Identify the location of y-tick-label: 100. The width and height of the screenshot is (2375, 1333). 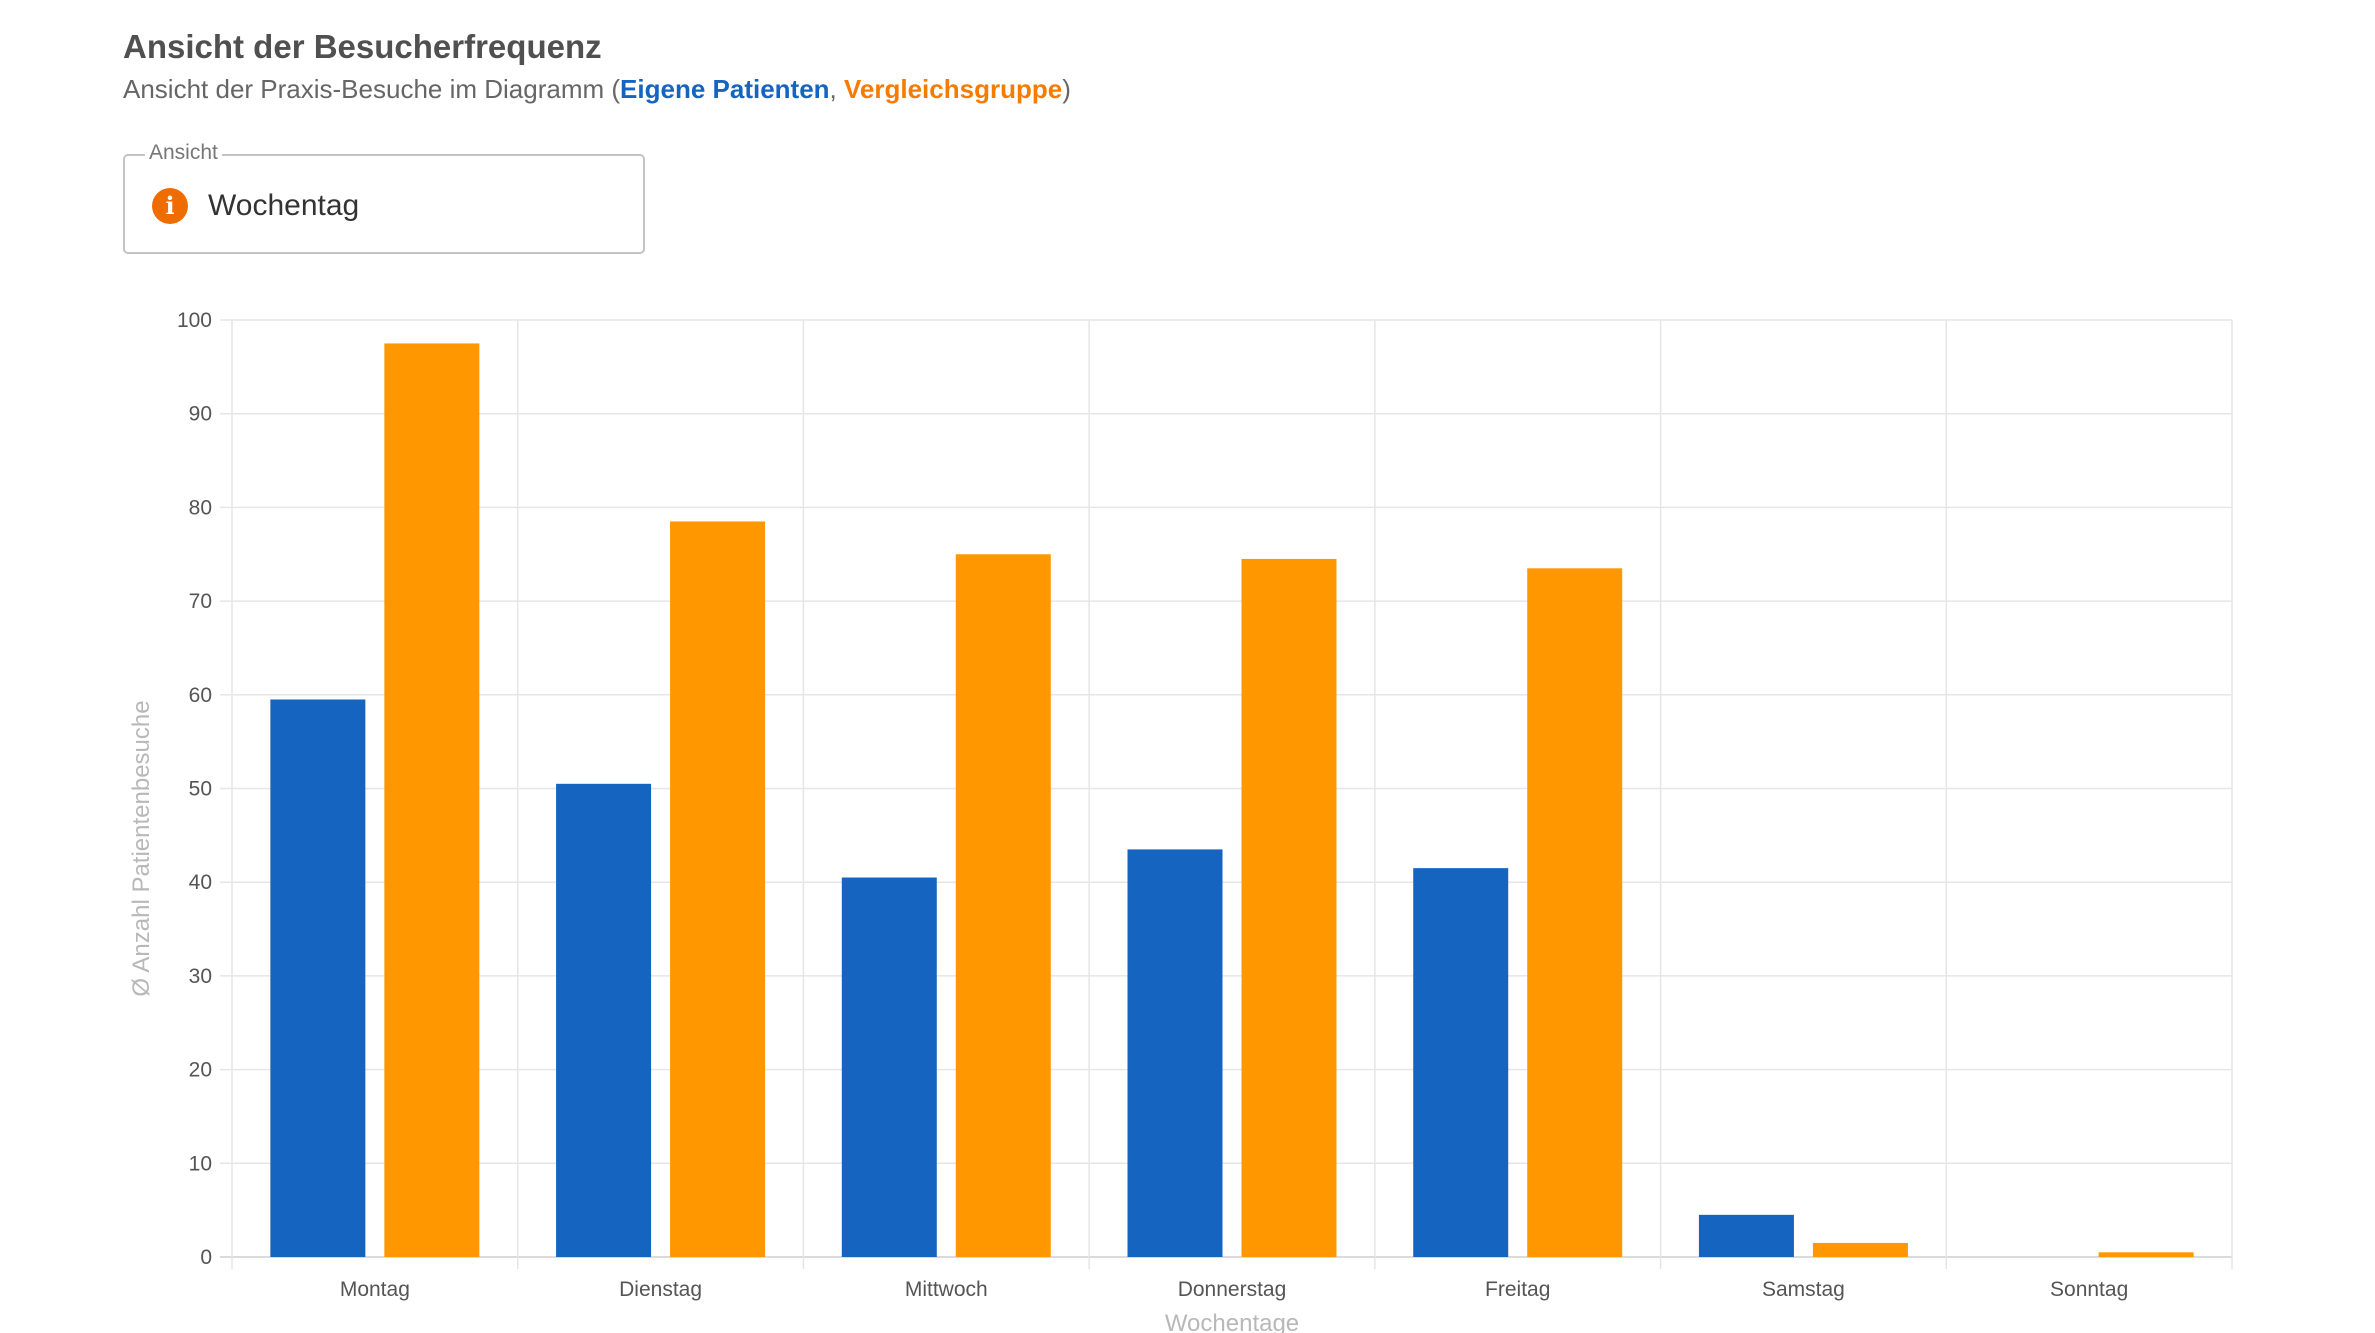
(194, 320).